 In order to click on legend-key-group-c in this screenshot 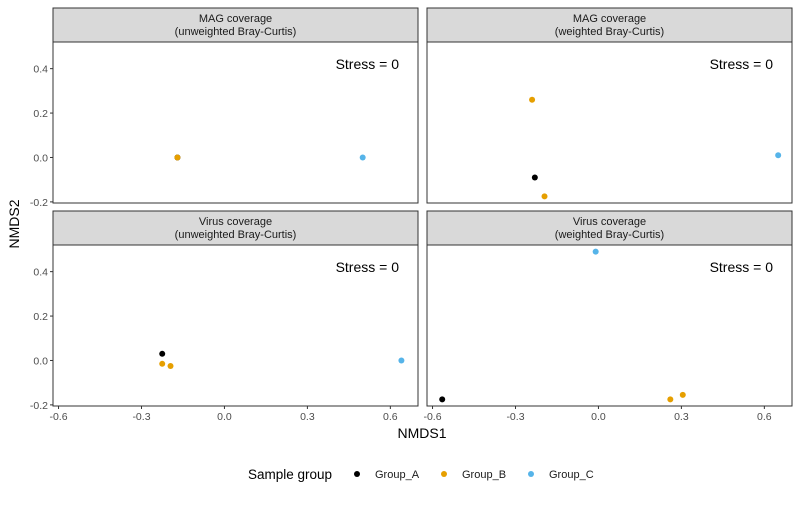, I will do `click(531, 474)`.